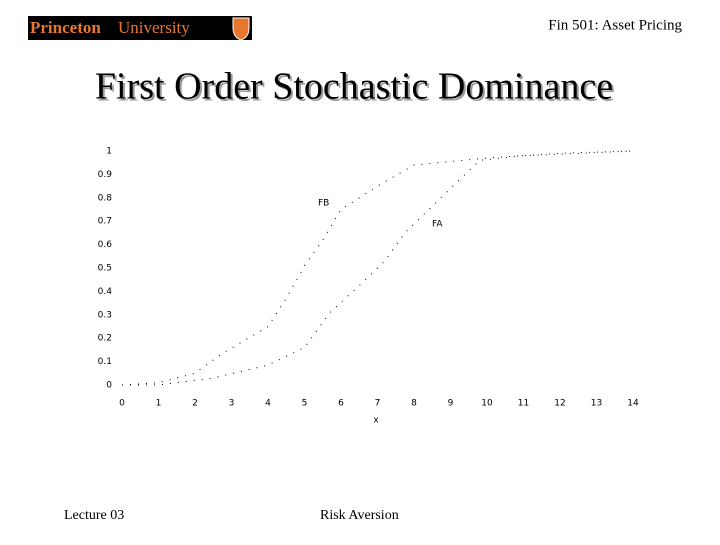 This screenshot has width=720, height=545. Describe the element at coordinates (268, 404) in the screenshot. I see `x-tick-label: 4` at that location.